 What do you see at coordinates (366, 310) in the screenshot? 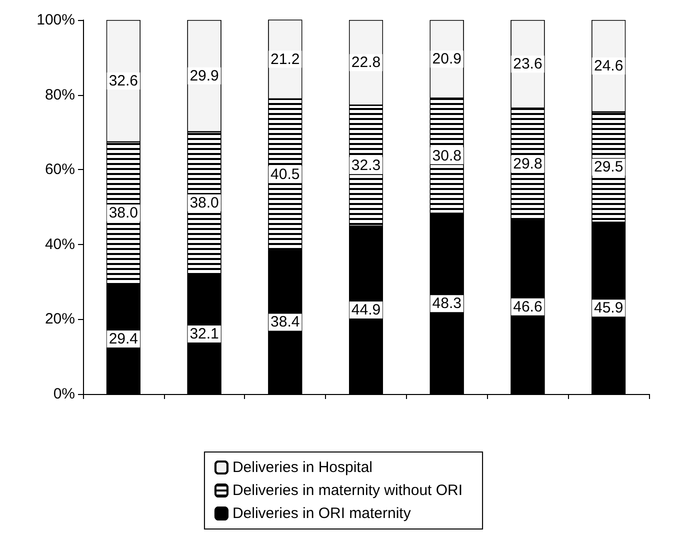
I see `data-label: 44.9` at bounding box center [366, 310].